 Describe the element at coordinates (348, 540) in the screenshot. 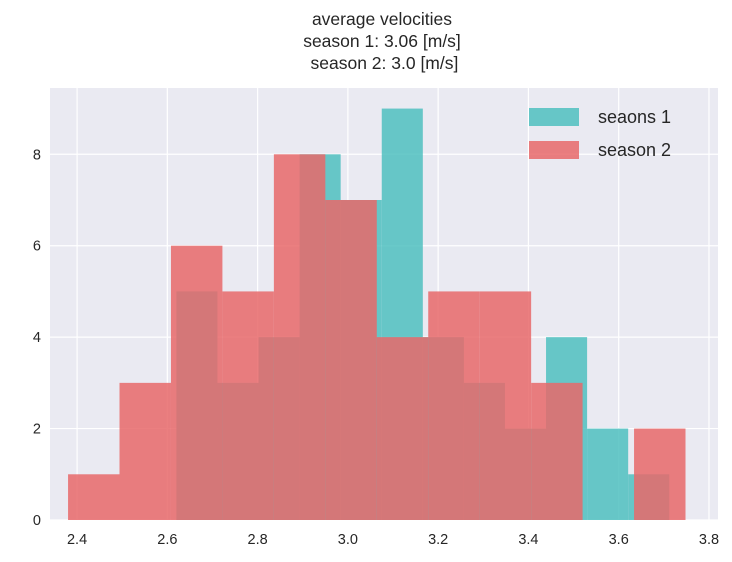

I see `x-tick-label: 3.0` at that location.